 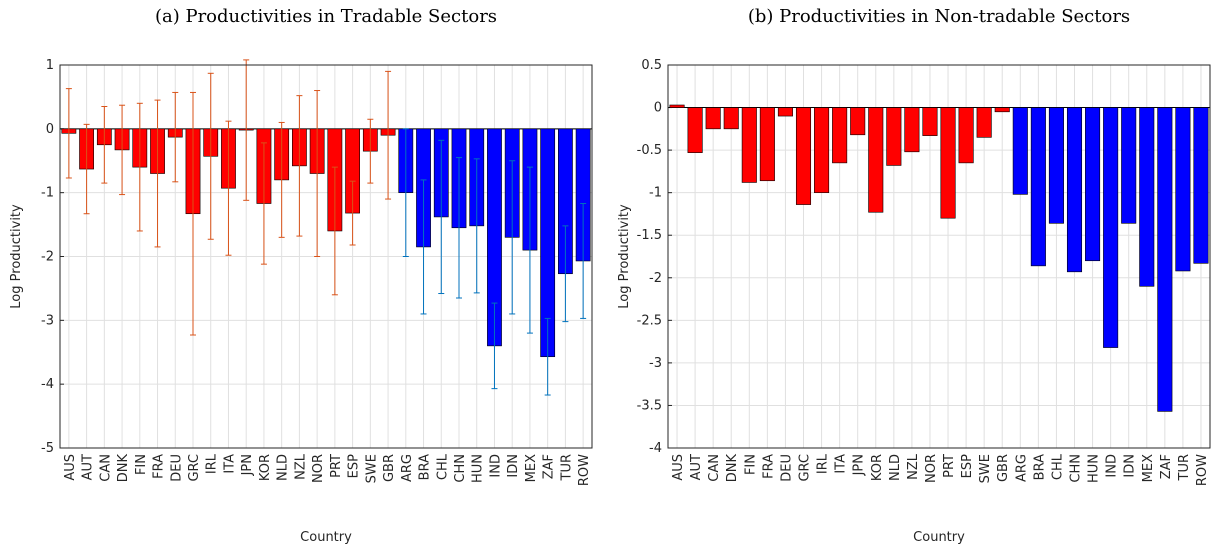 What do you see at coordinates (649, 320) in the screenshot?
I see `y-tick-label: -2.5` at bounding box center [649, 320].